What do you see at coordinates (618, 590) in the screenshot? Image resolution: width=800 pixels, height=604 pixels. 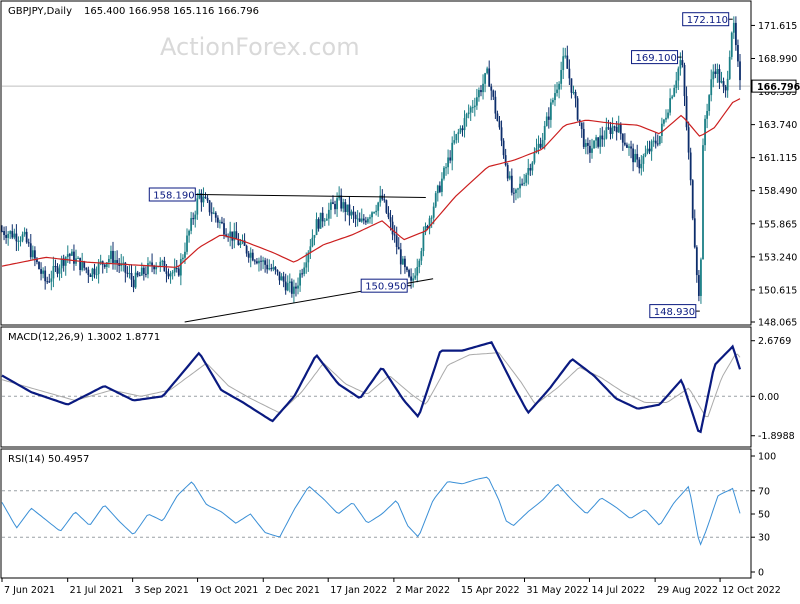 I see `time-tick-label: 14 Jul 2022` at bounding box center [618, 590].